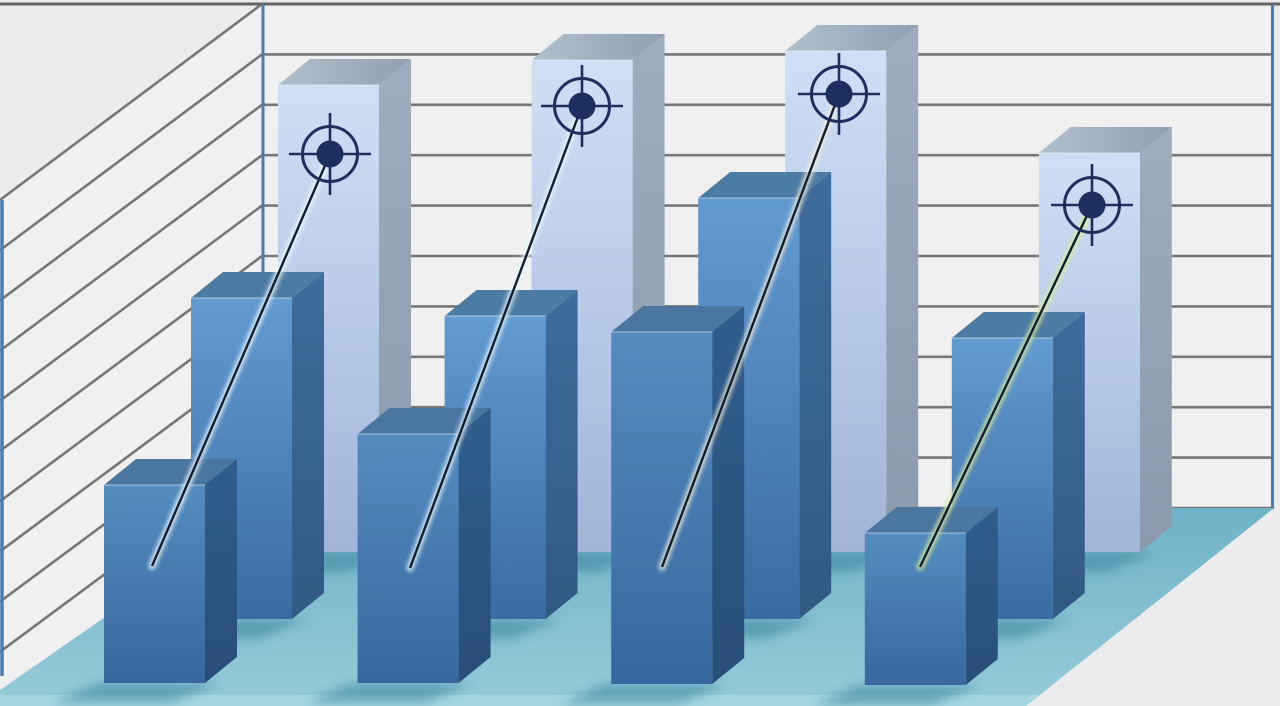 The height and width of the screenshot is (706, 1280). I want to click on bar-shadow-front-group3, so click(644, 694).